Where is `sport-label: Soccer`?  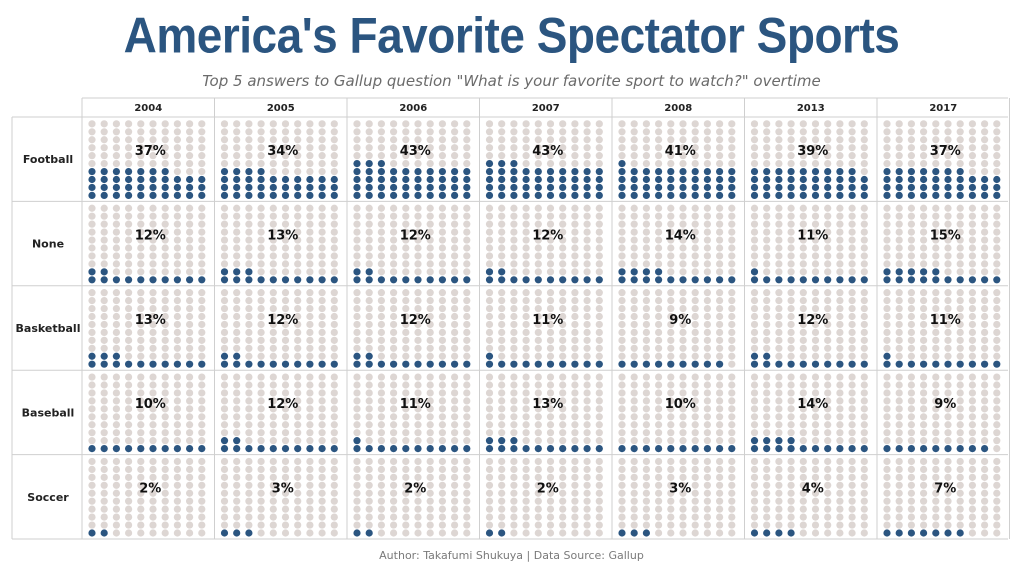
sport-label: Soccer is located at coordinates (48, 497).